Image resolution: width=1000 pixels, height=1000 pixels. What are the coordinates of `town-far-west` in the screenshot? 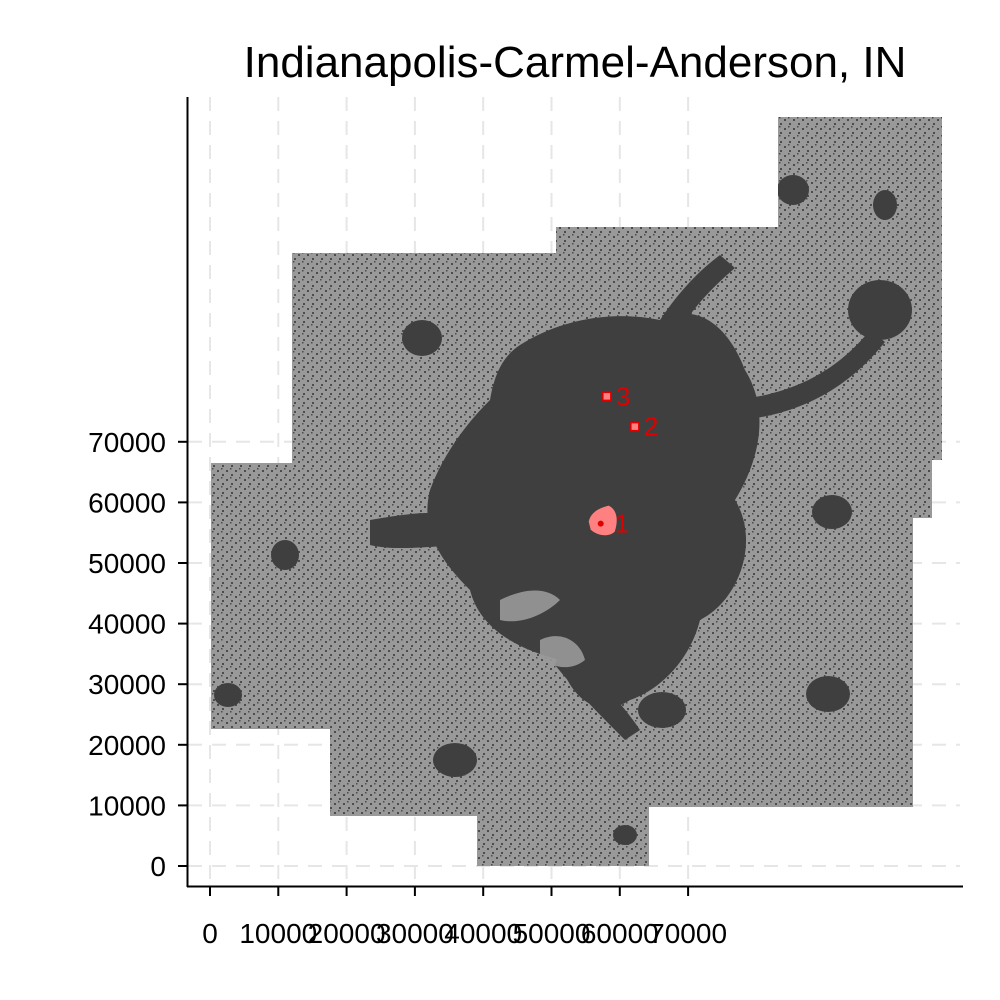 It's located at (228, 695).